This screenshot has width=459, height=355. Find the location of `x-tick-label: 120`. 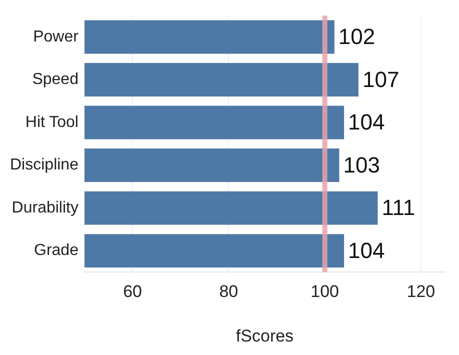

x-tick-label: 120 is located at coordinates (421, 292).